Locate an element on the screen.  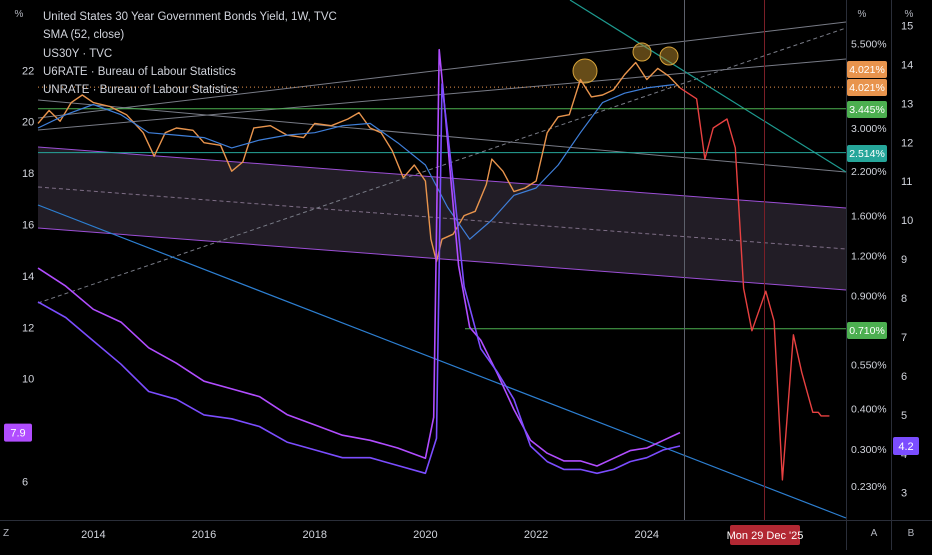
center-axis-tick-label: 1.600% is located at coordinates (869, 217).